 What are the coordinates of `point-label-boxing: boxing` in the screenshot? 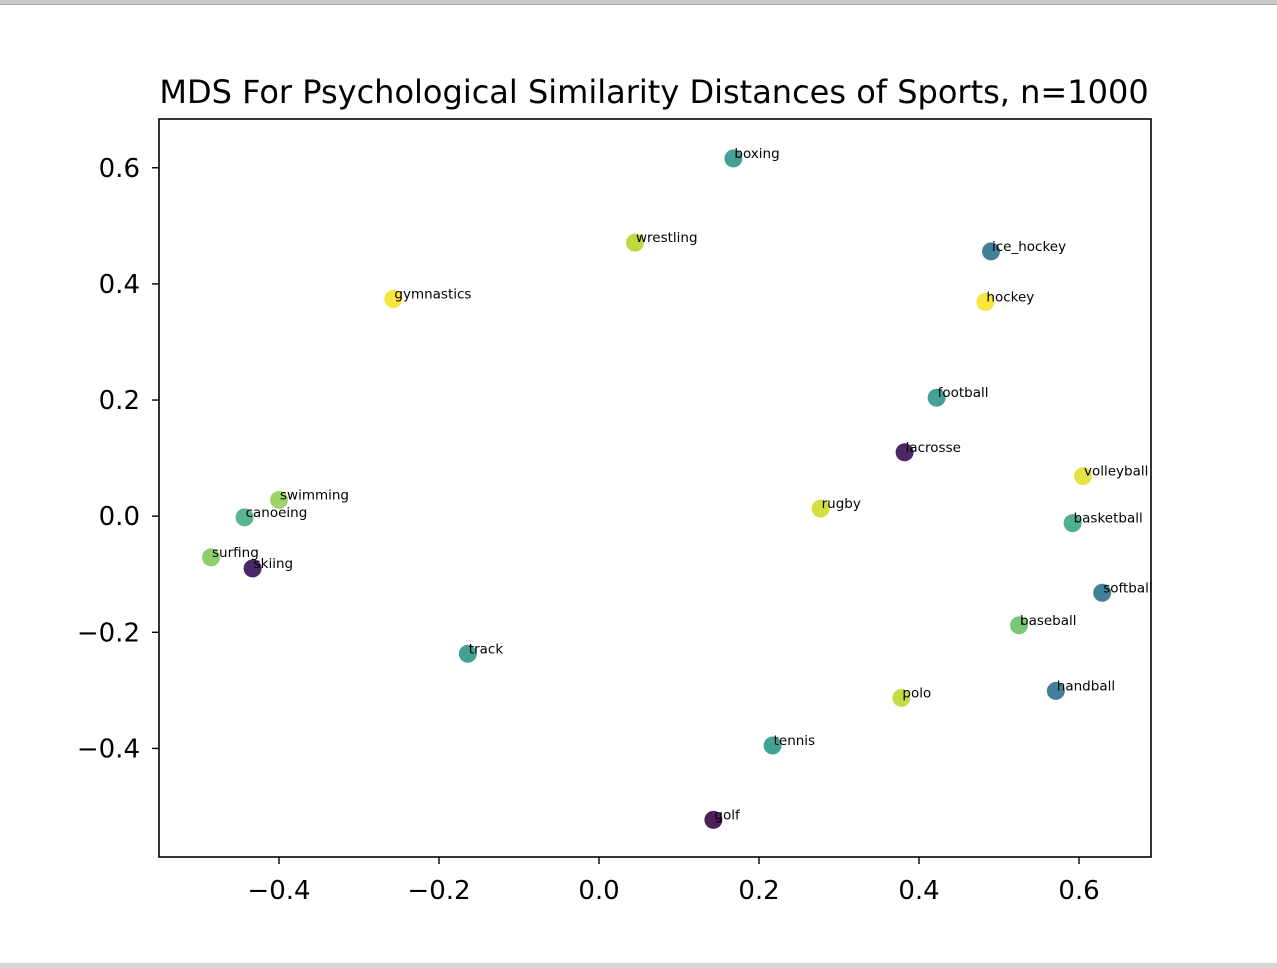 It's located at (756, 154).